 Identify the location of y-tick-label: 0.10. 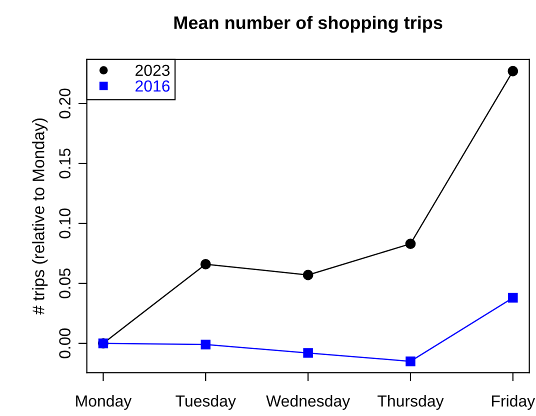
(64, 223).